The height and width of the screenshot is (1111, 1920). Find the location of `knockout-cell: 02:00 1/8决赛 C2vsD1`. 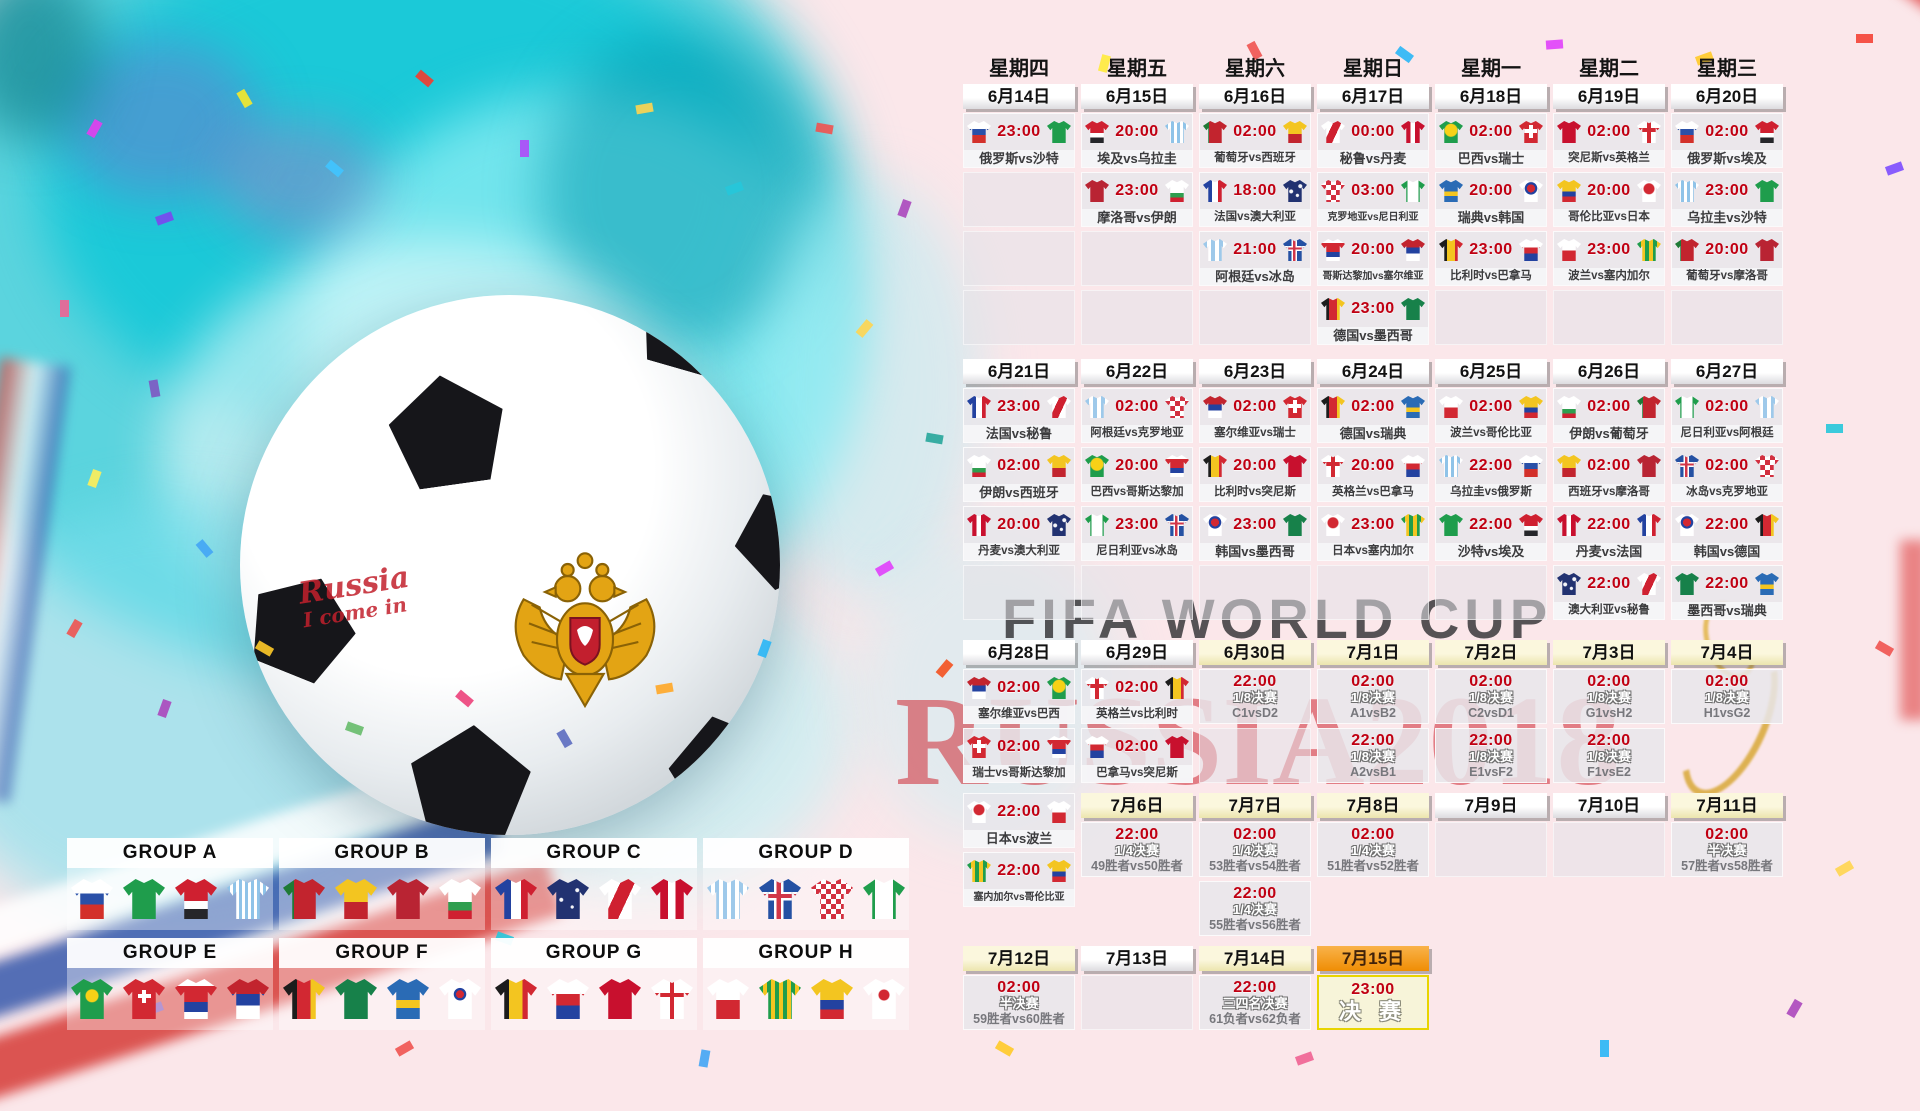

knockout-cell: 02:00 1/8决赛 C2vsD1 is located at coordinates (1491, 696).